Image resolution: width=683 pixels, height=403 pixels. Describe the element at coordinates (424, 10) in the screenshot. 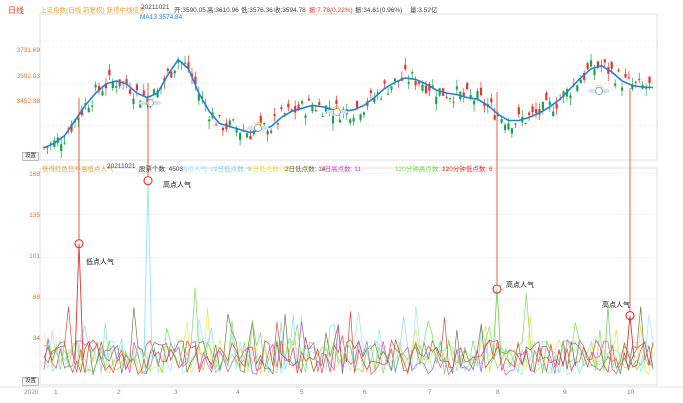

I see `header-volume: 量:3.52亿` at that location.